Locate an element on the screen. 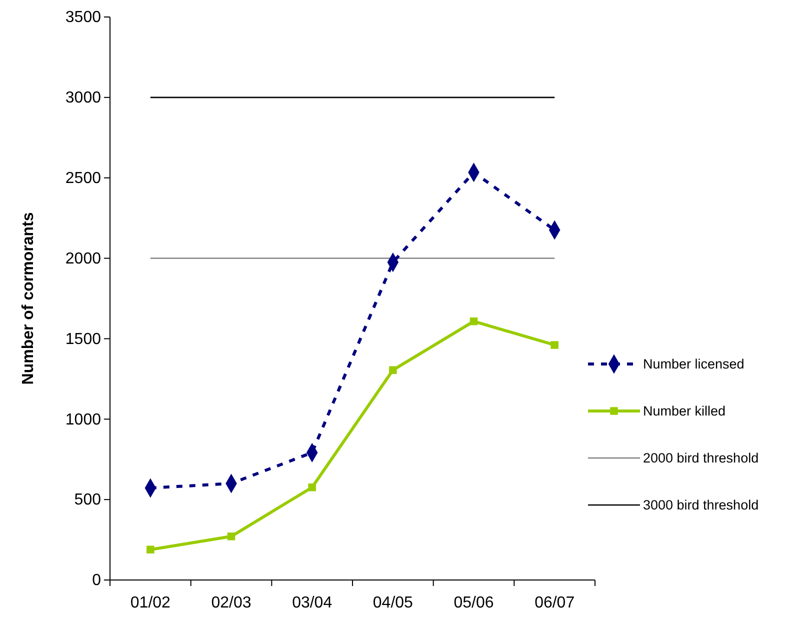 The image size is (785, 618). y-tick-label: 500 is located at coordinates (88, 500).